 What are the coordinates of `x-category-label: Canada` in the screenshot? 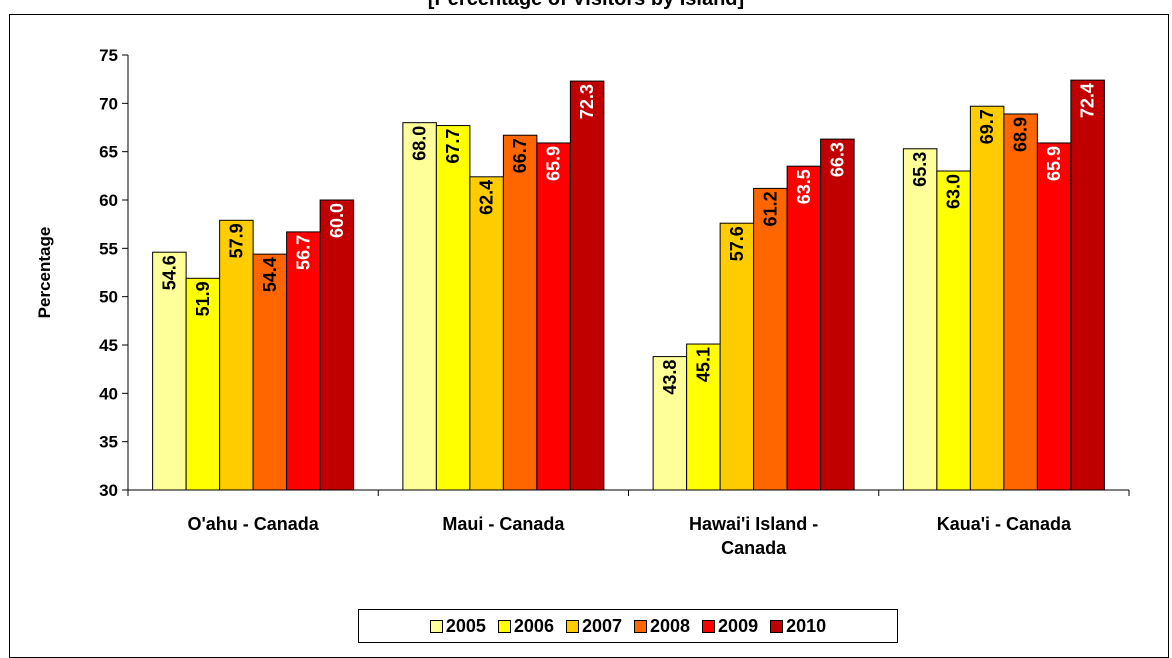 It's located at (754, 548).